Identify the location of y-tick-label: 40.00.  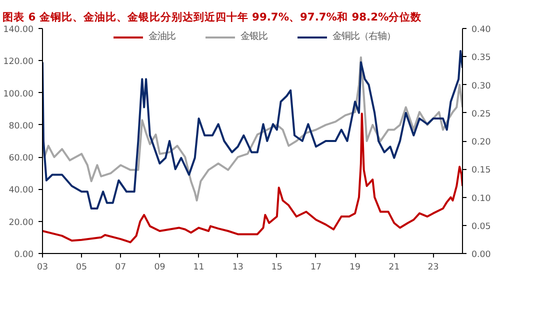
(21, 191).